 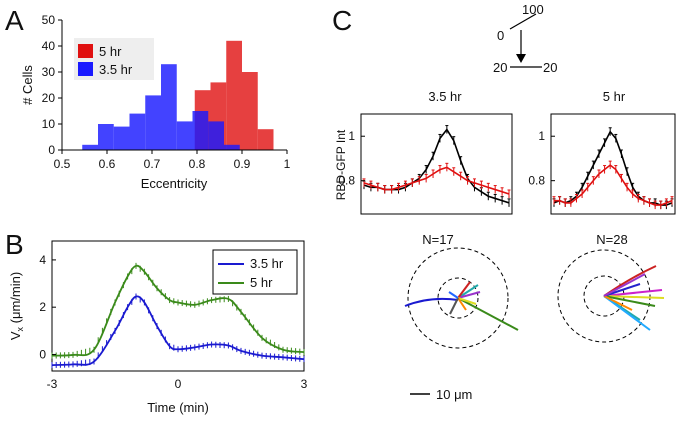 What do you see at coordinates (49, 20) in the screenshot?
I see `y-tick-label: 50` at bounding box center [49, 20].